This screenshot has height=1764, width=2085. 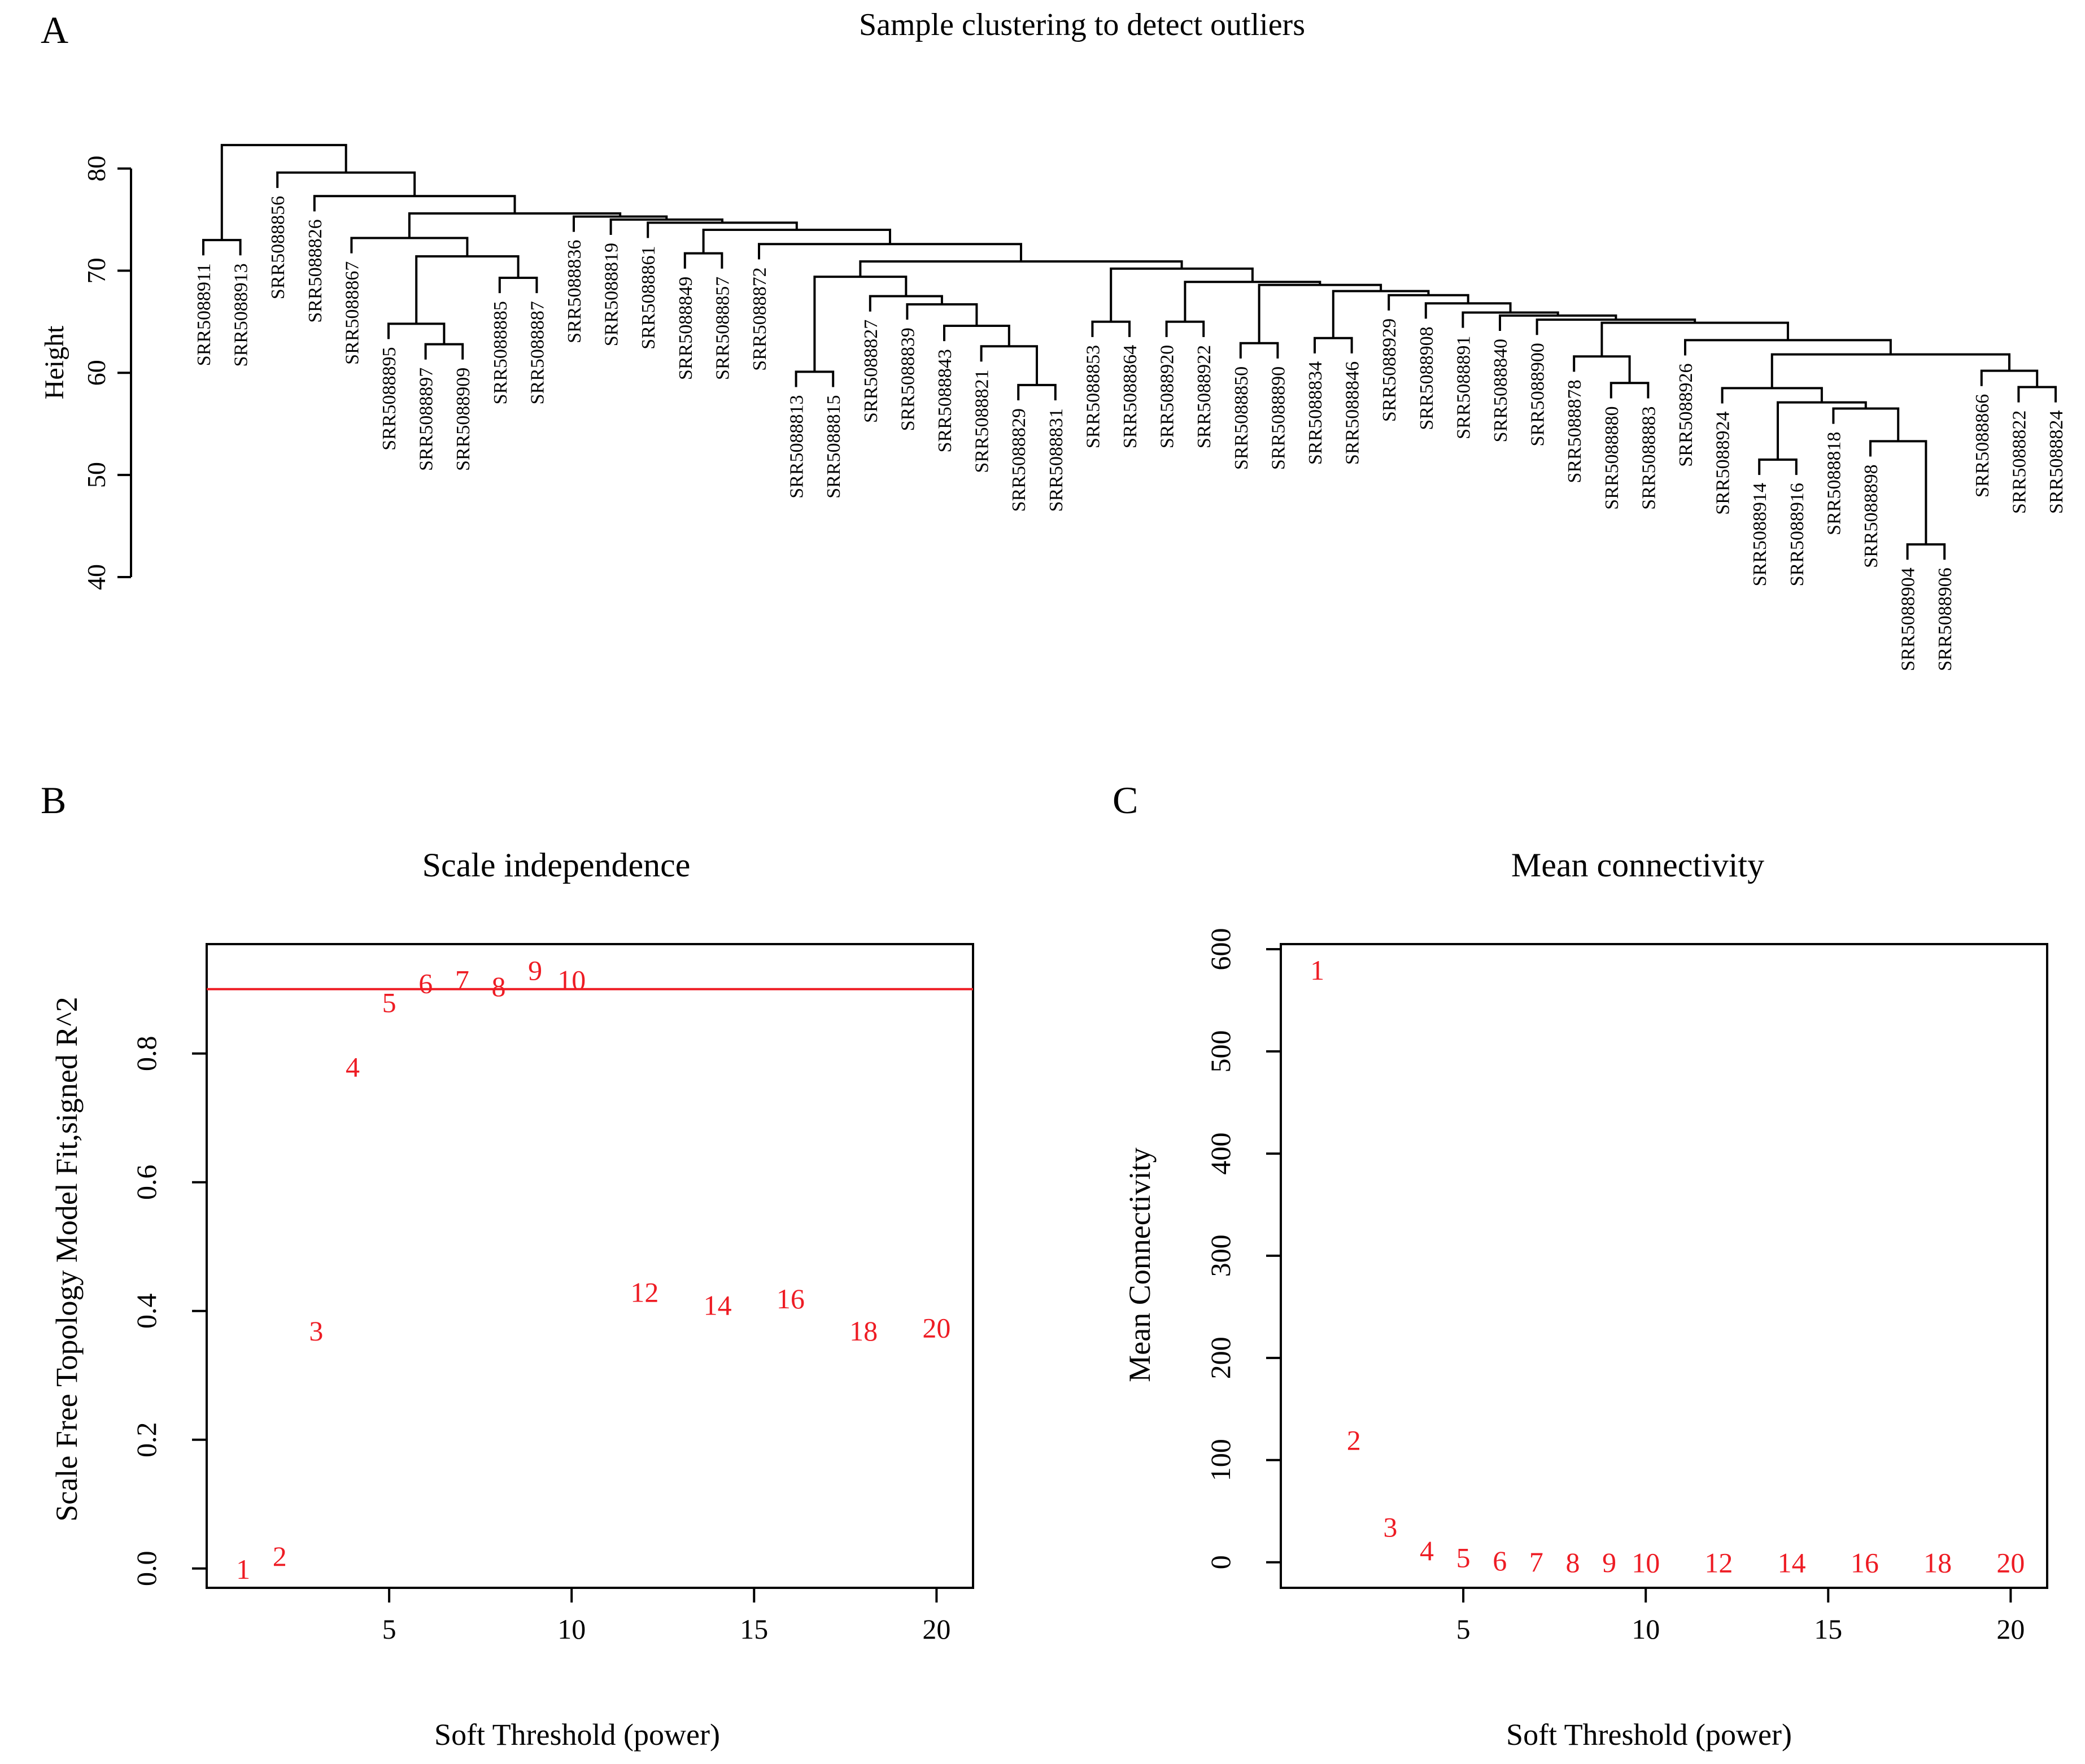 I want to click on leaf-label: SRR5088891, so click(x=1463, y=387).